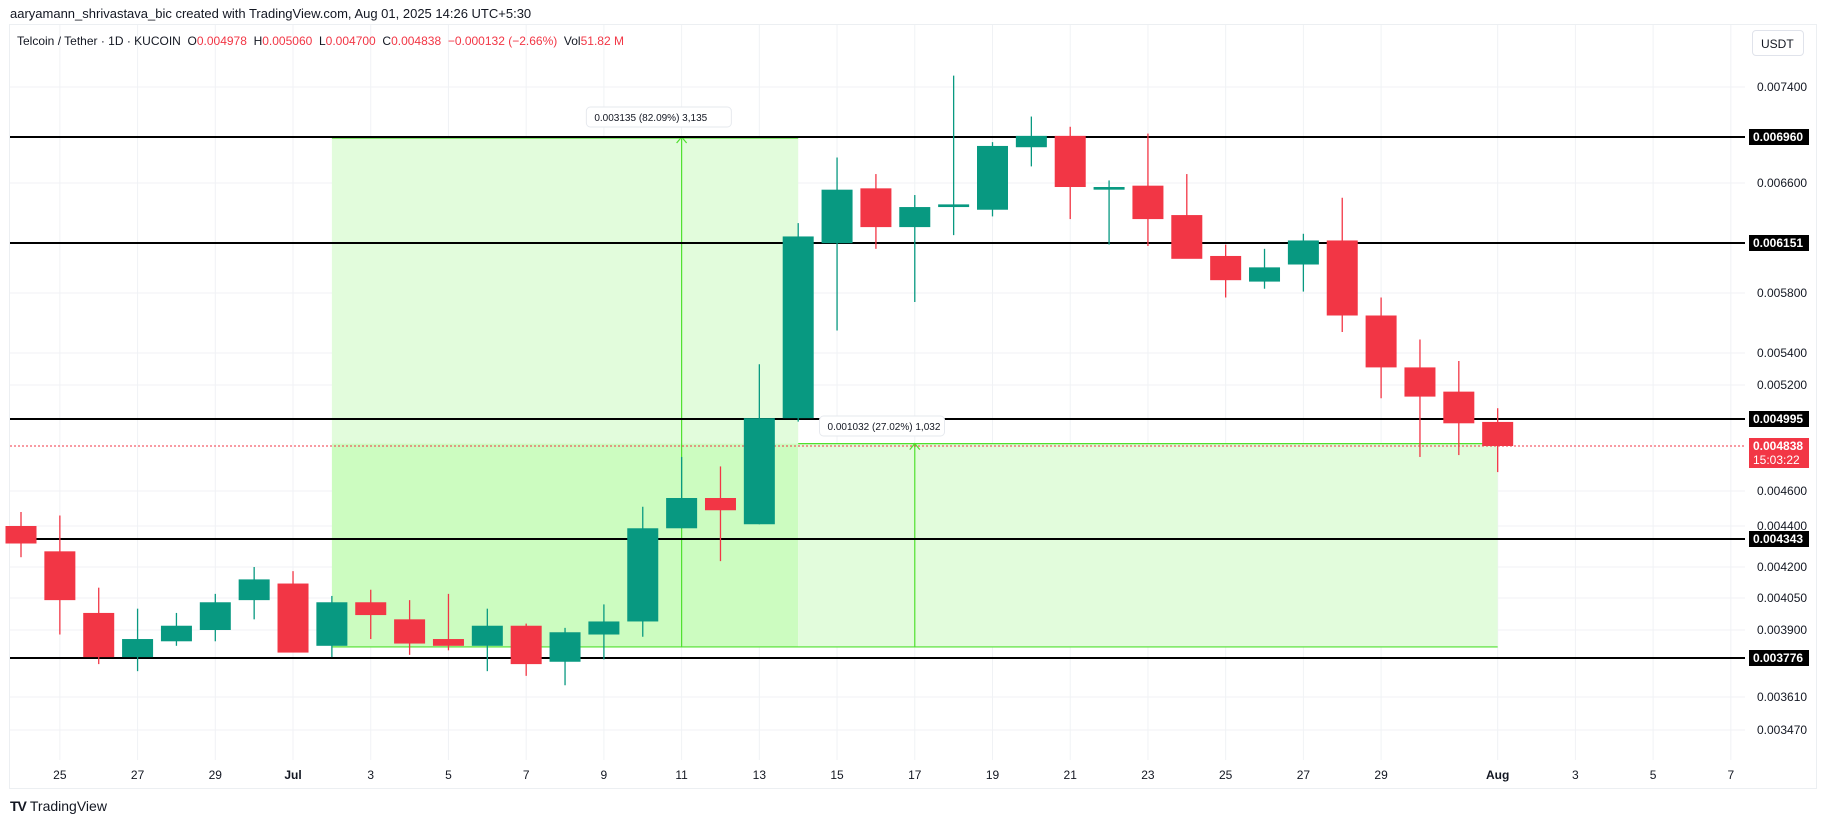 This screenshot has width=1825, height=824. I want to click on measure-label: 0.001032 (27.02%) 1,032, so click(882, 426).